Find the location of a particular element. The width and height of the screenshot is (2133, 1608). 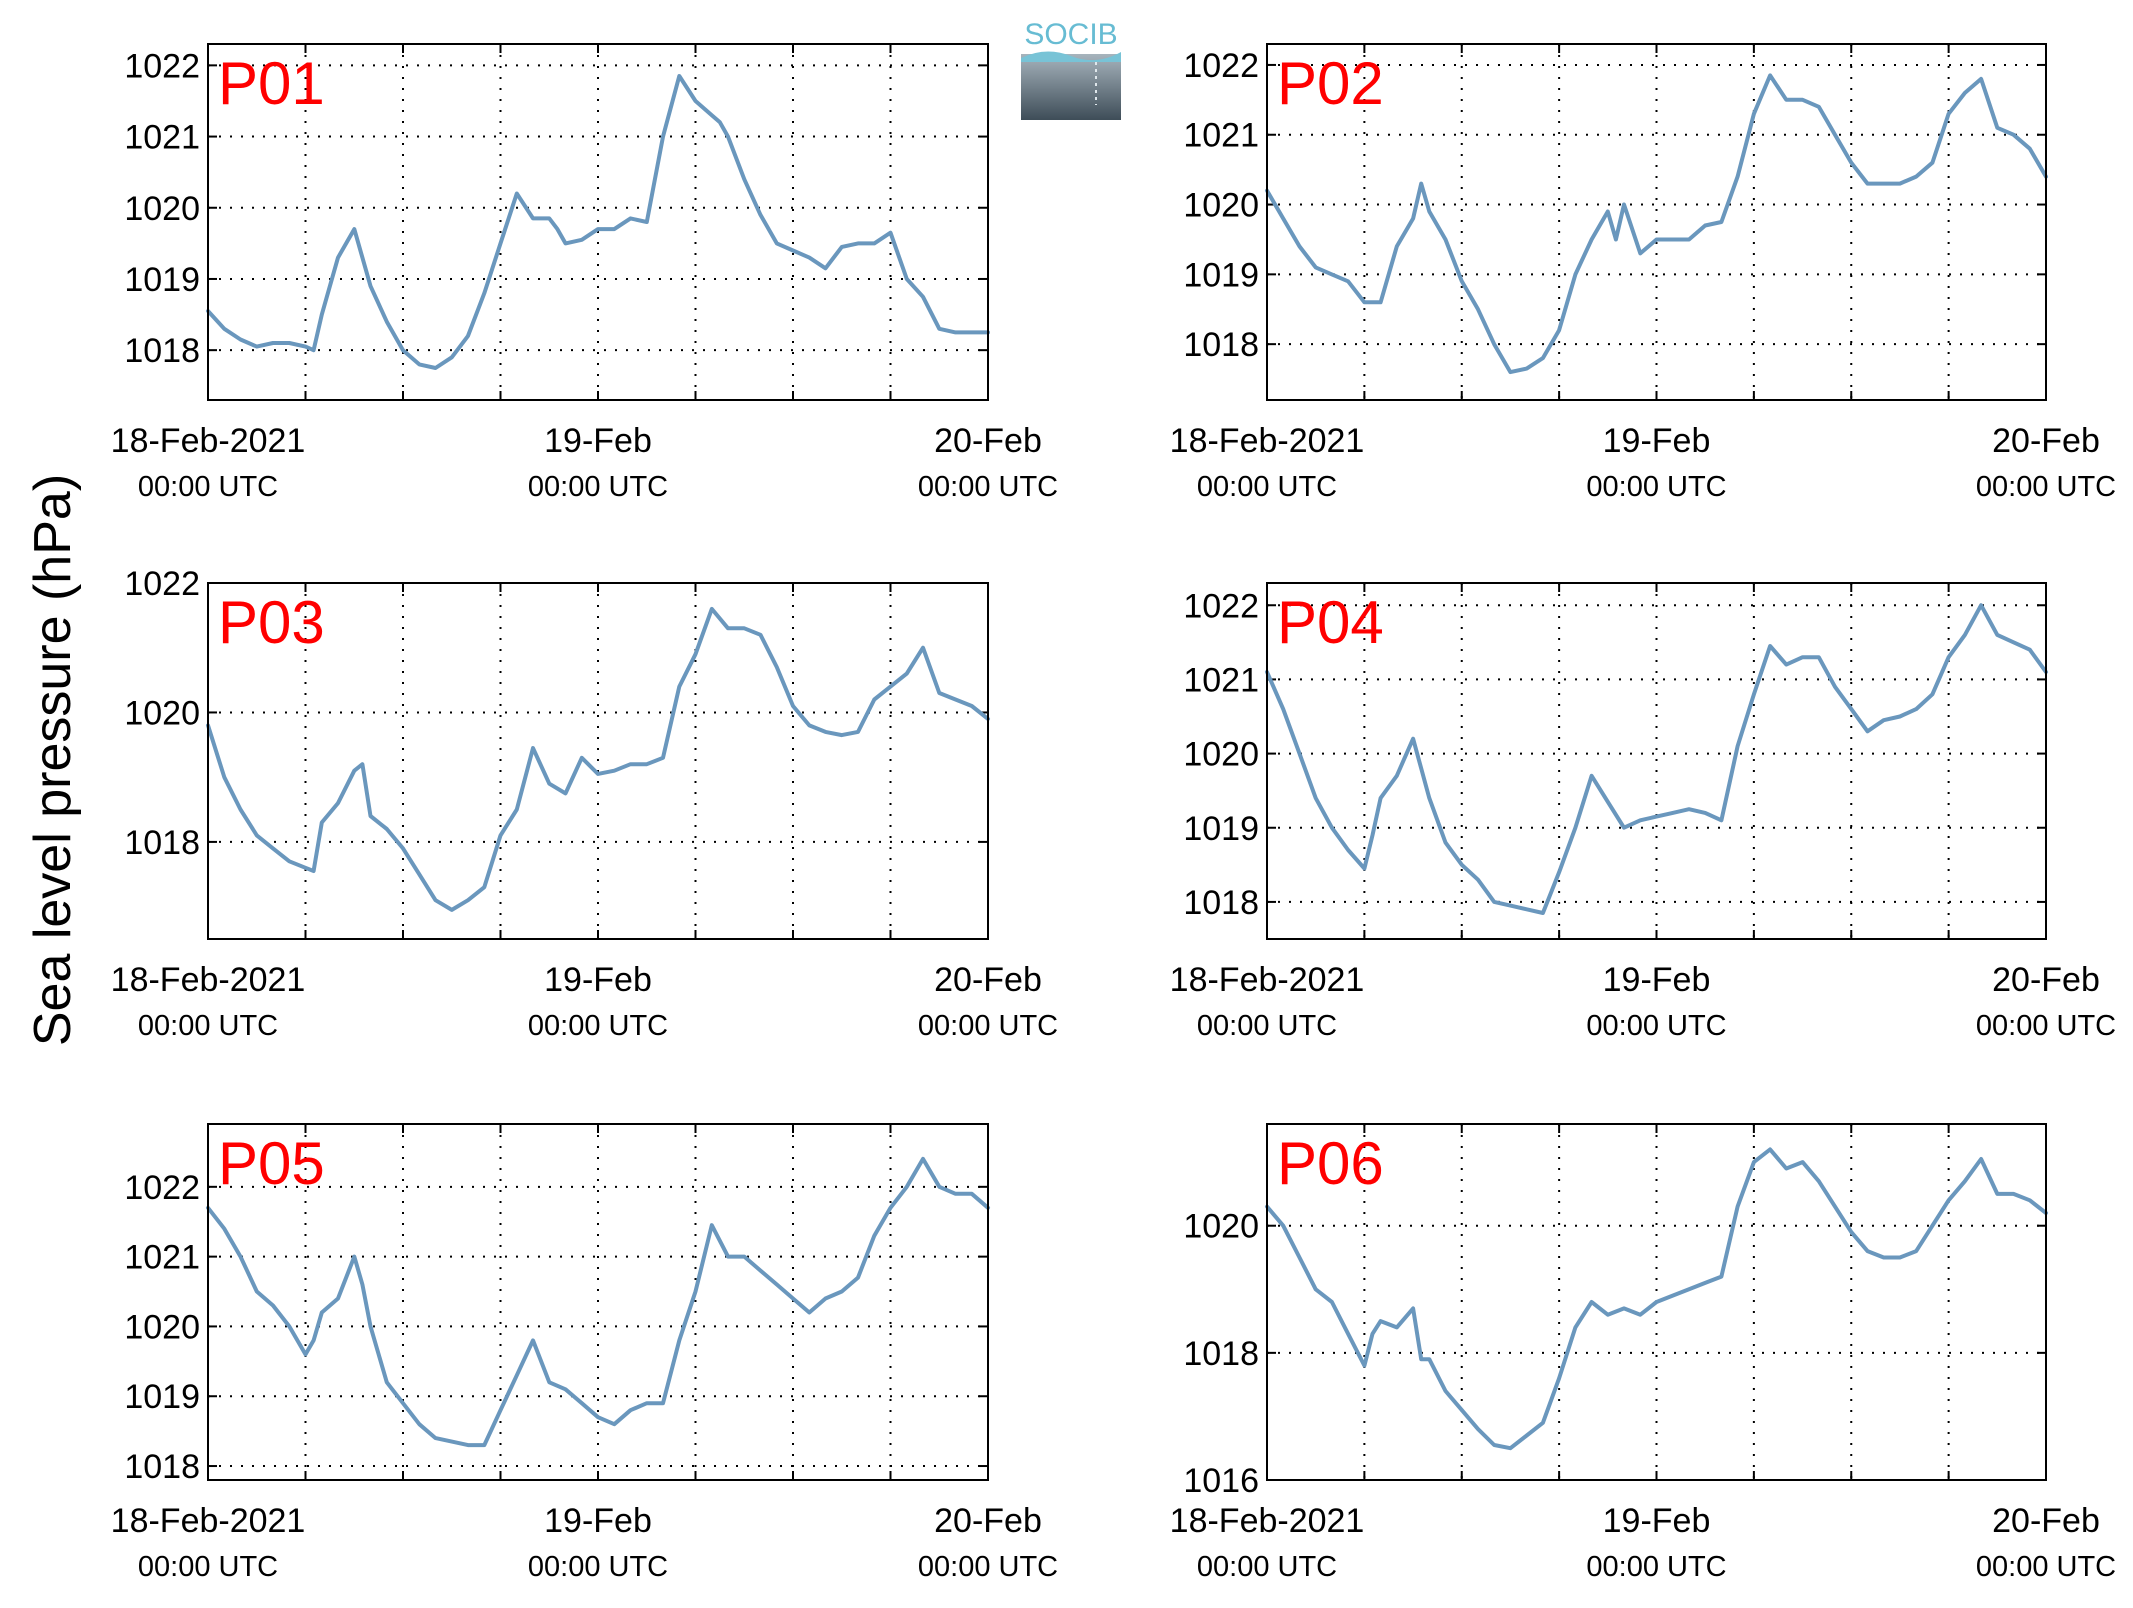

series-line-p06 is located at coordinates (1656, 1299).